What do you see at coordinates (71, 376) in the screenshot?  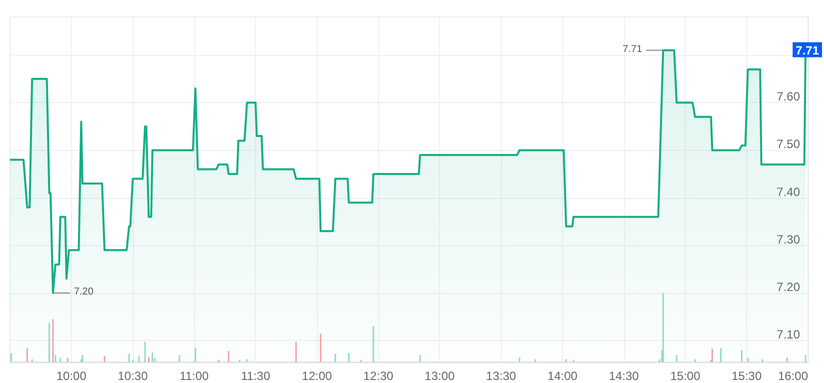 I see `x-tick-label: 10:00` at bounding box center [71, 376].